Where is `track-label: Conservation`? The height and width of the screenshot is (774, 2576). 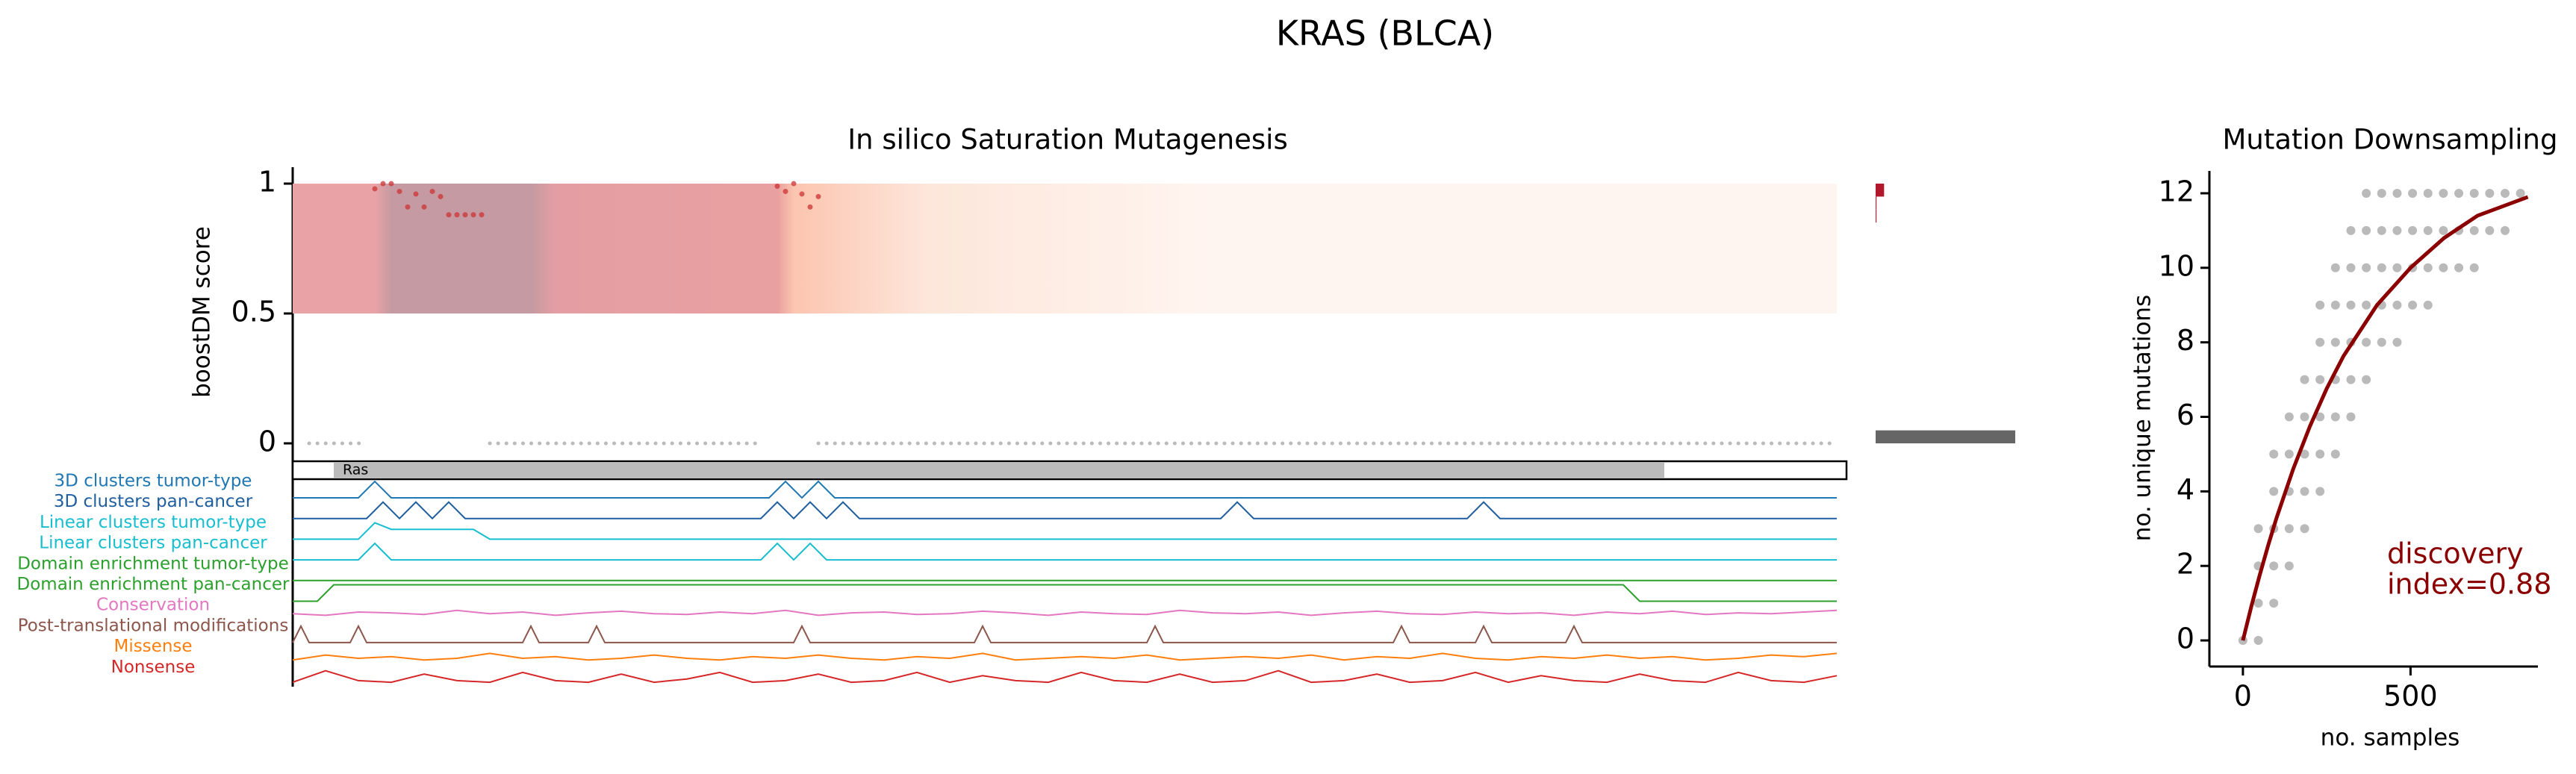
track-label: Conservation is located at coordinates (153, 605).